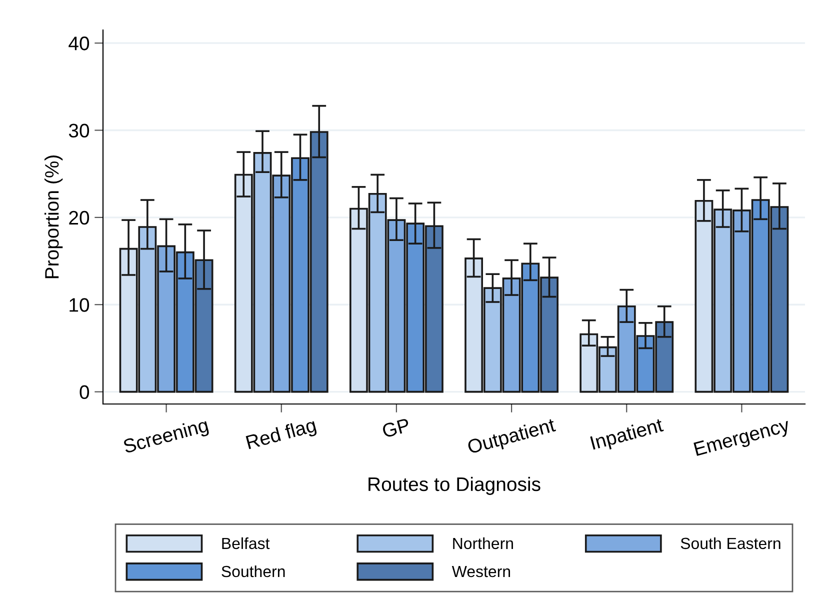 The height and width of the screenshot is (610, 831). I want to click on legend-label: Northern, so click(483, 543).